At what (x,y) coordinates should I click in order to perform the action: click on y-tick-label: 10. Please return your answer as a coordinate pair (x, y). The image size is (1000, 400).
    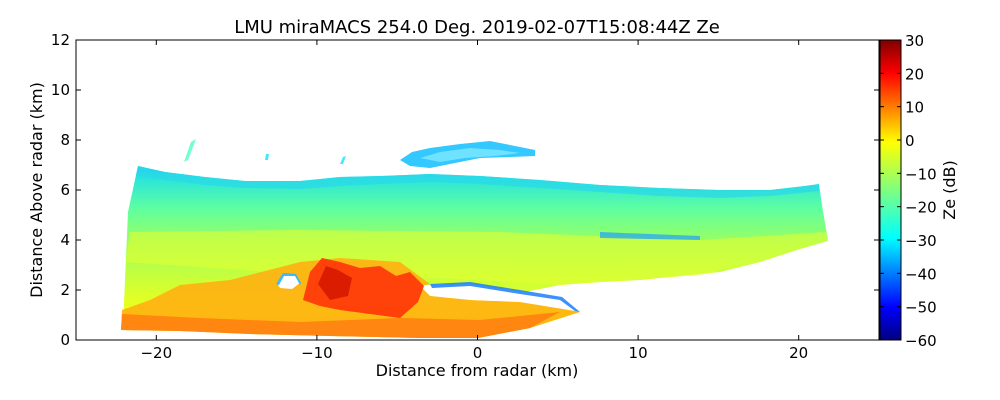
    Looking at the image, I should click on (60, 90).